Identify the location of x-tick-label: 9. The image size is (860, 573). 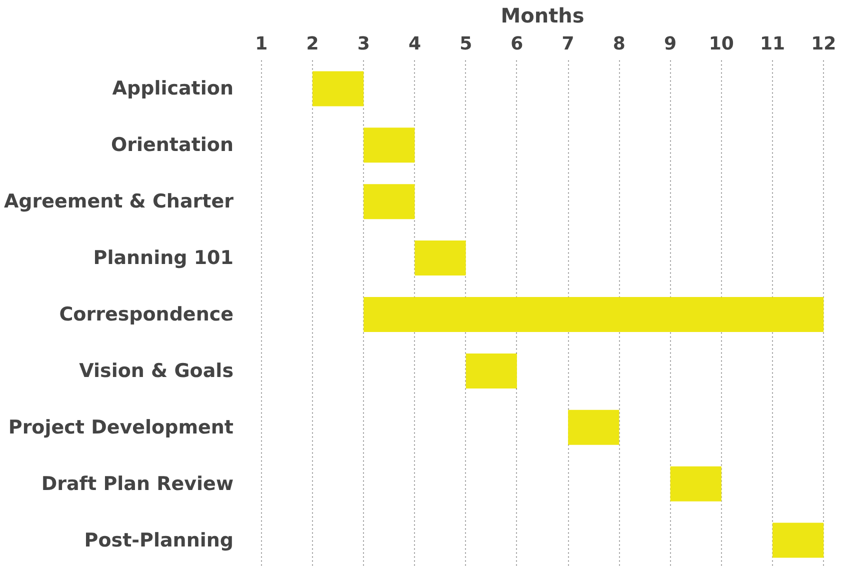
(670, 44).